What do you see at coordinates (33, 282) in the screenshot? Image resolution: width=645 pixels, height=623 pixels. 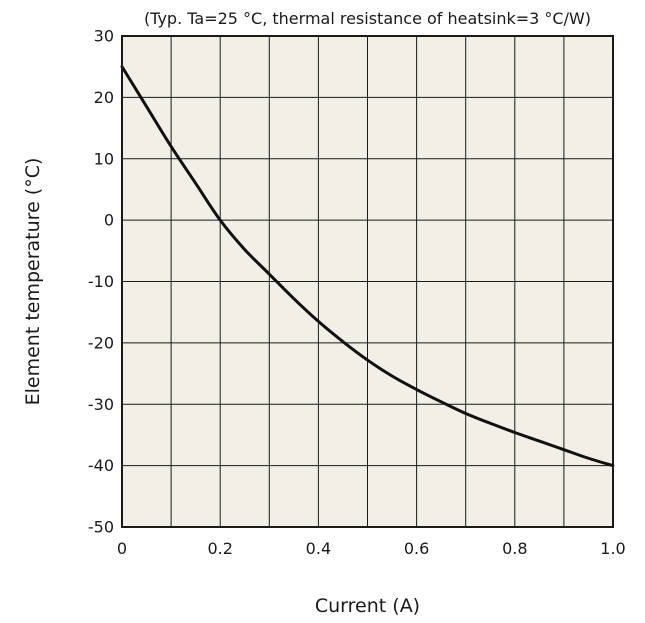 I see `y-axis-title: Element temperature (°C)` at bounding box center [33, 282].